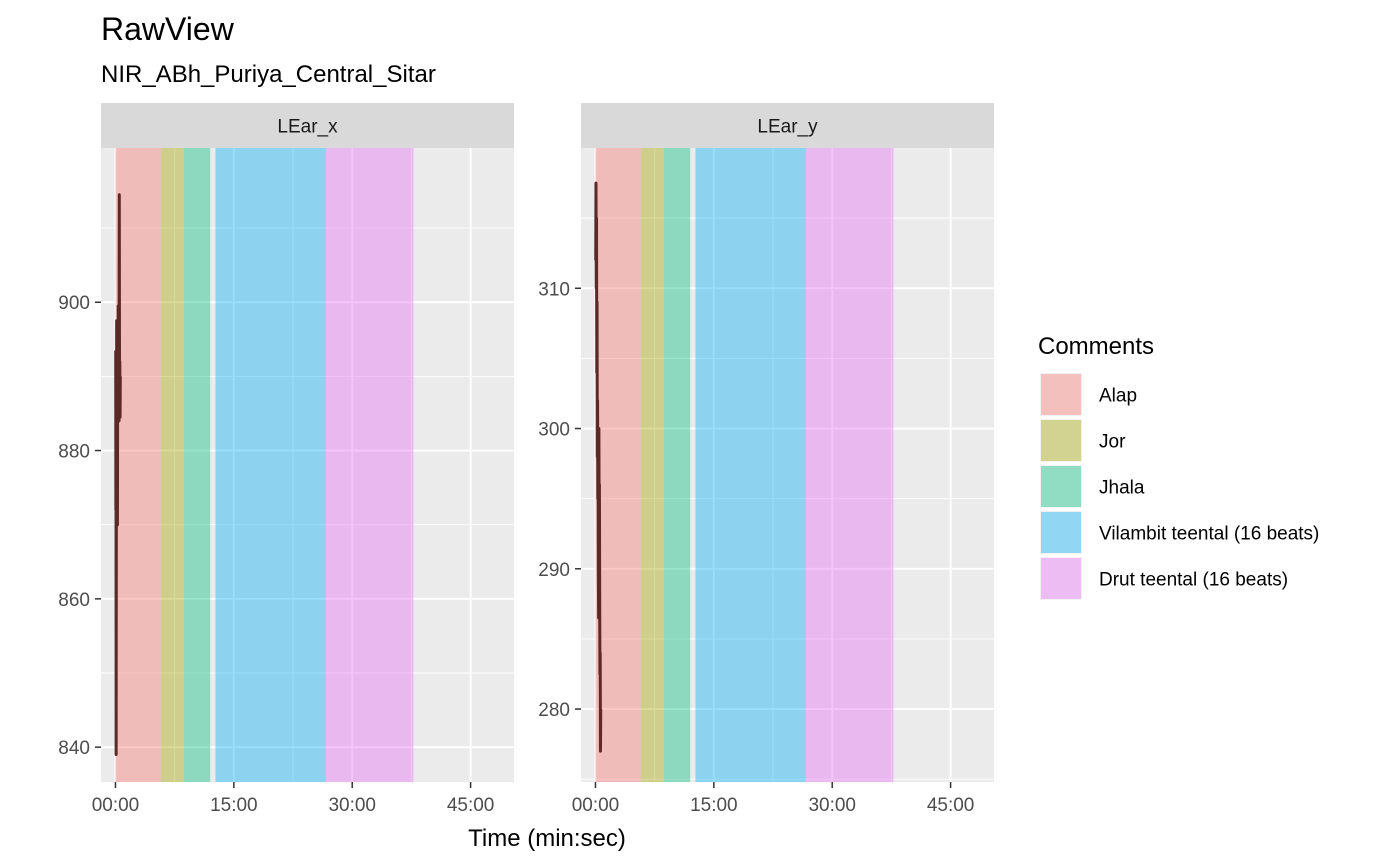  Describe the element at coordinates (1193, 580) in the screenshot. I see `legend-item-label: Drut teental (16 beats)` at that location.